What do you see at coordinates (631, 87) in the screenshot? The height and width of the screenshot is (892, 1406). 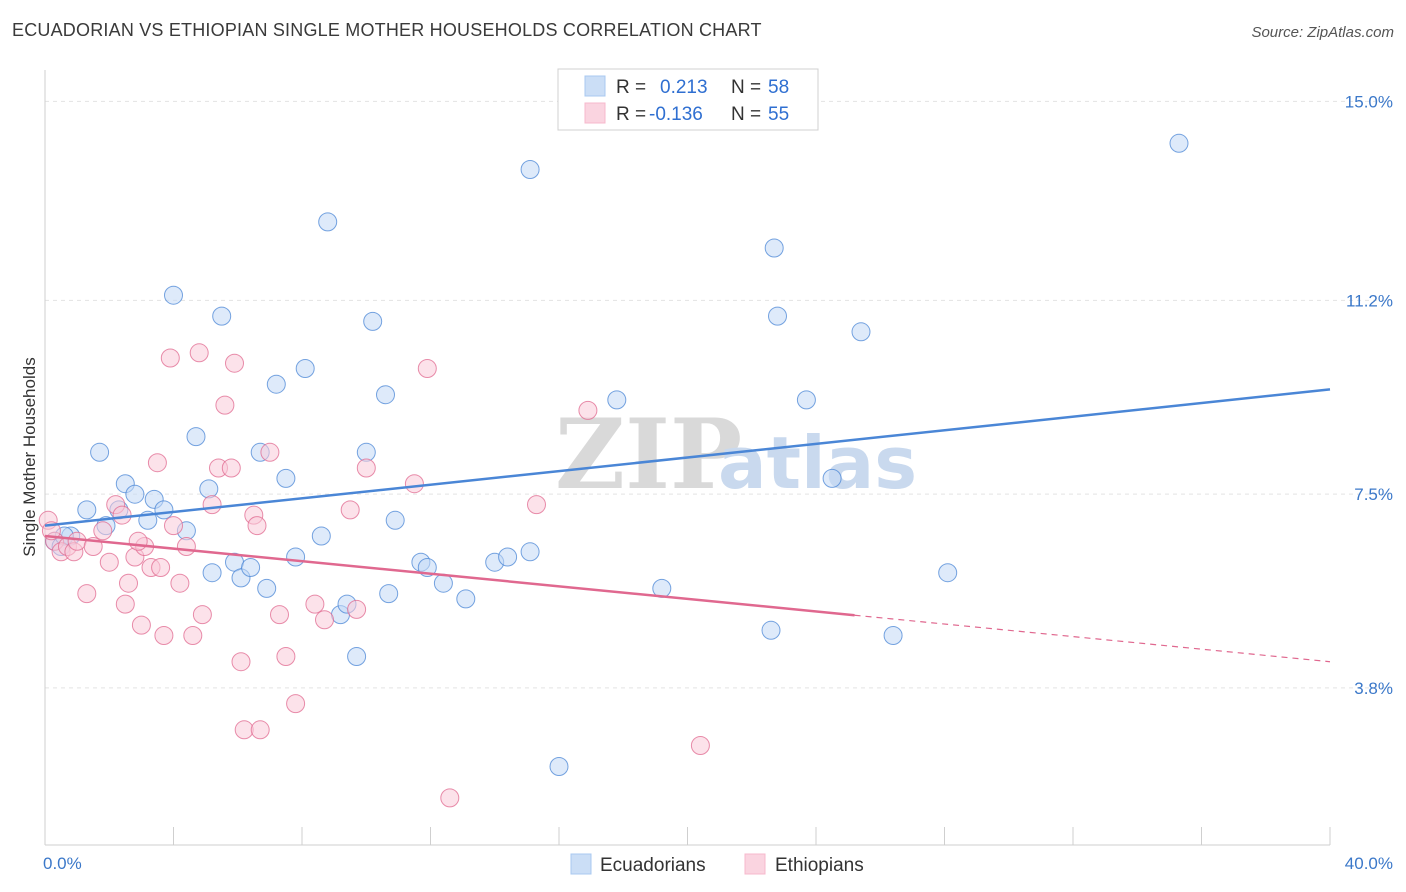 I see `legend-r-label-1: R =` at bounding box center [631, 87].